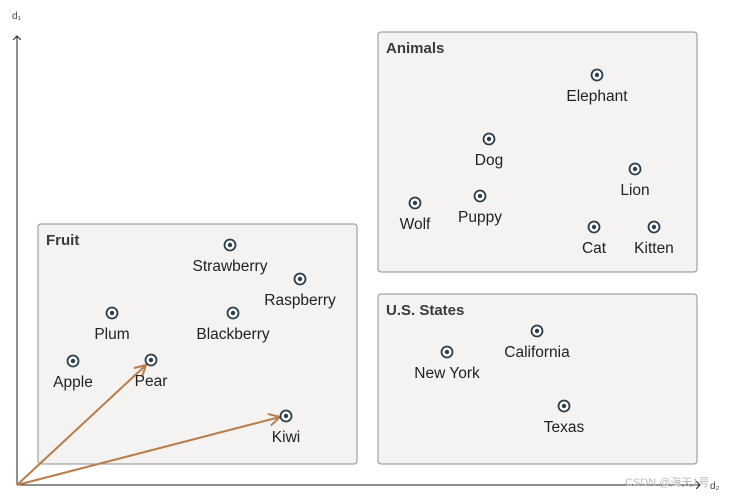 This screenshot has height=496, width=739. Describe the element at coordinates (81, 425) in the screenshot. I see `vector-arrow-pear` at that location.